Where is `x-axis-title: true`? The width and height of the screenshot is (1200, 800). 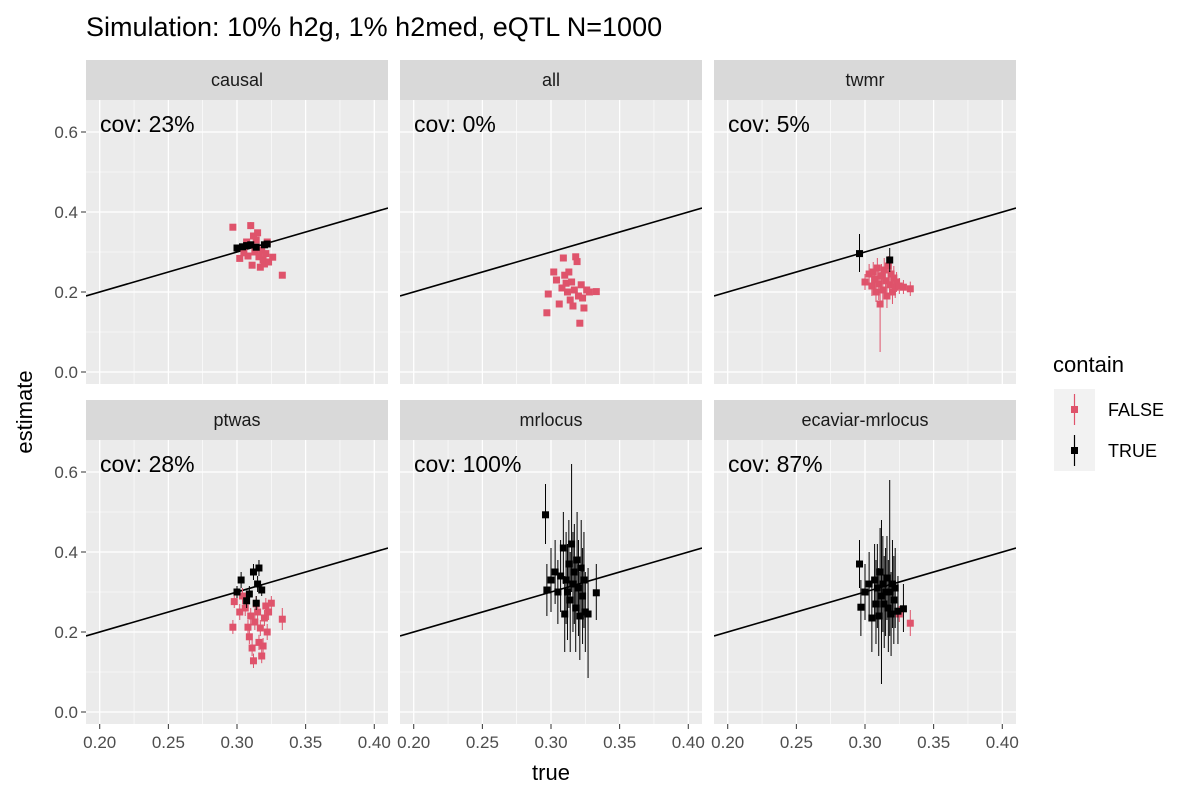
x-axis-title: true is located at coordinates (551, 772).